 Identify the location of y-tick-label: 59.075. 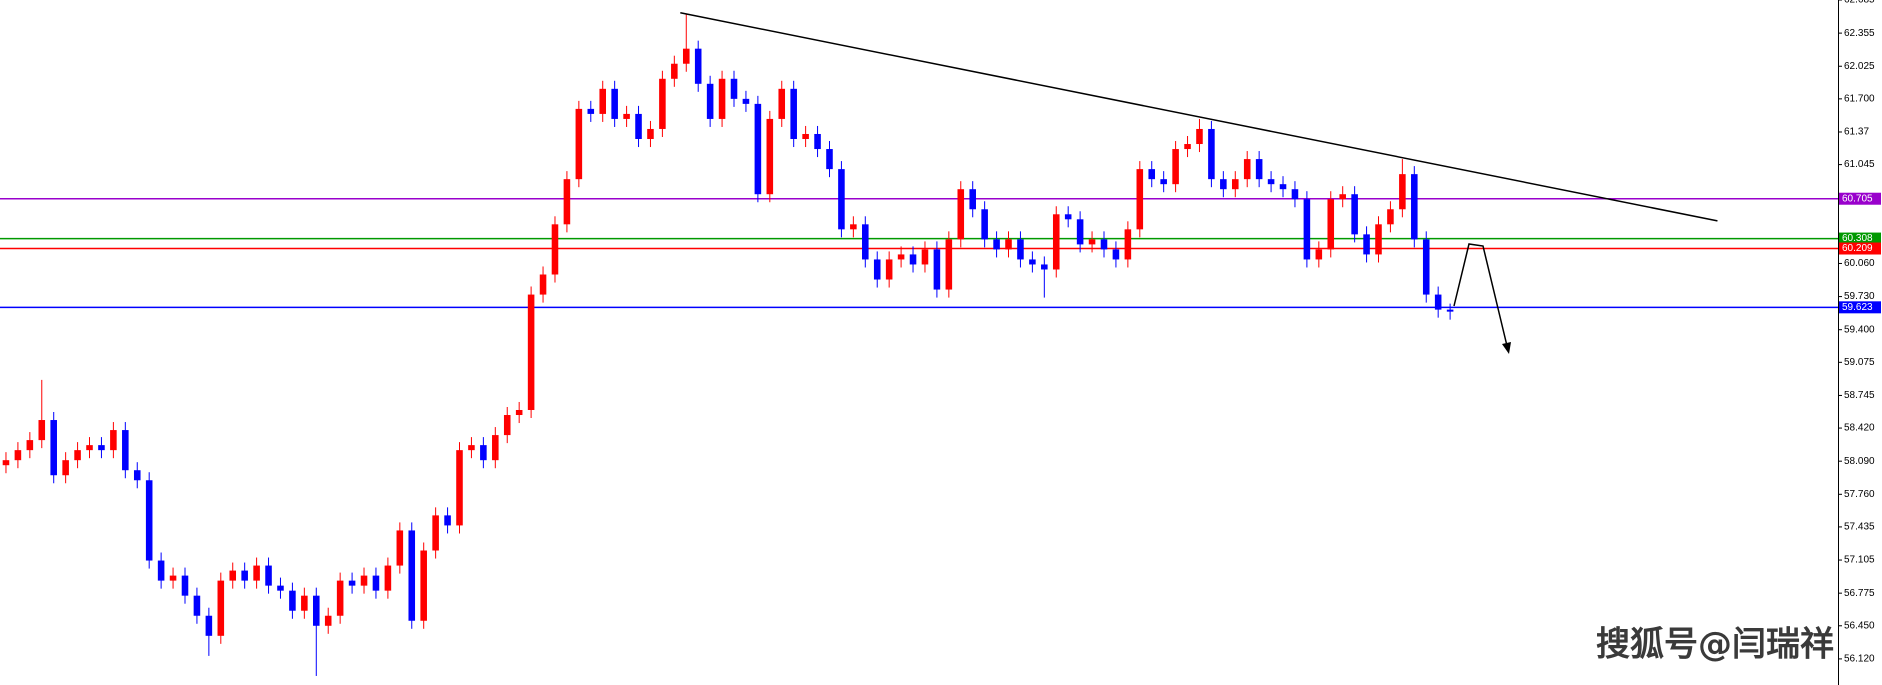
(1859, 362).